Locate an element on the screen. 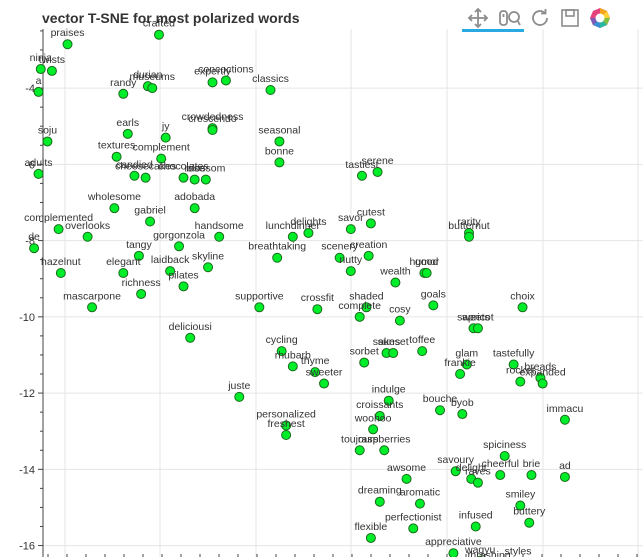 The image size is (643, 557). pan-icon is located at coordinates (478, 18).